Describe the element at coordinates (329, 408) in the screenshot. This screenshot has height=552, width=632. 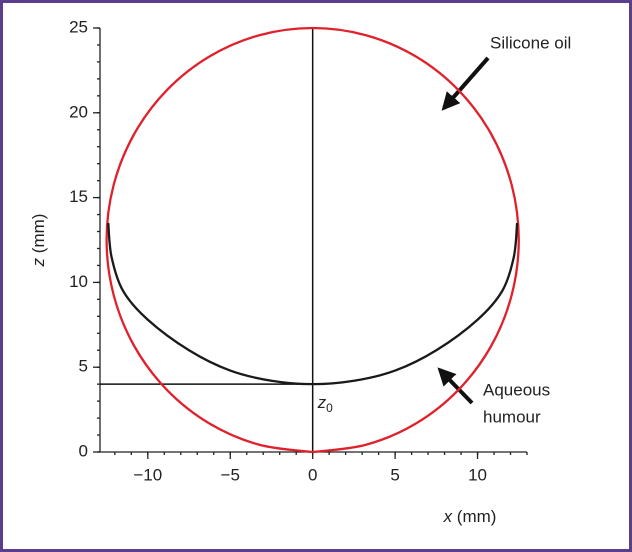
I see `z0-label-sub: 0` at that location.